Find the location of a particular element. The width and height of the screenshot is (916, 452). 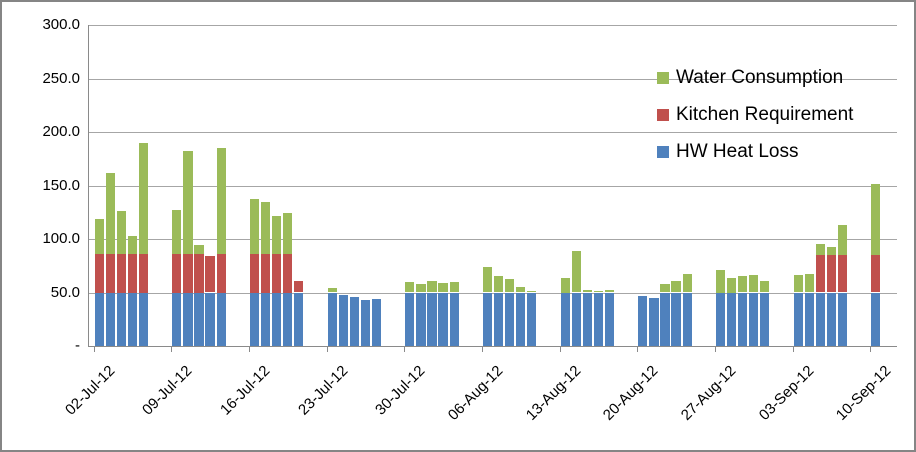

x-axis-label: 16-Jul-12 is located at coordinates (245, 390).